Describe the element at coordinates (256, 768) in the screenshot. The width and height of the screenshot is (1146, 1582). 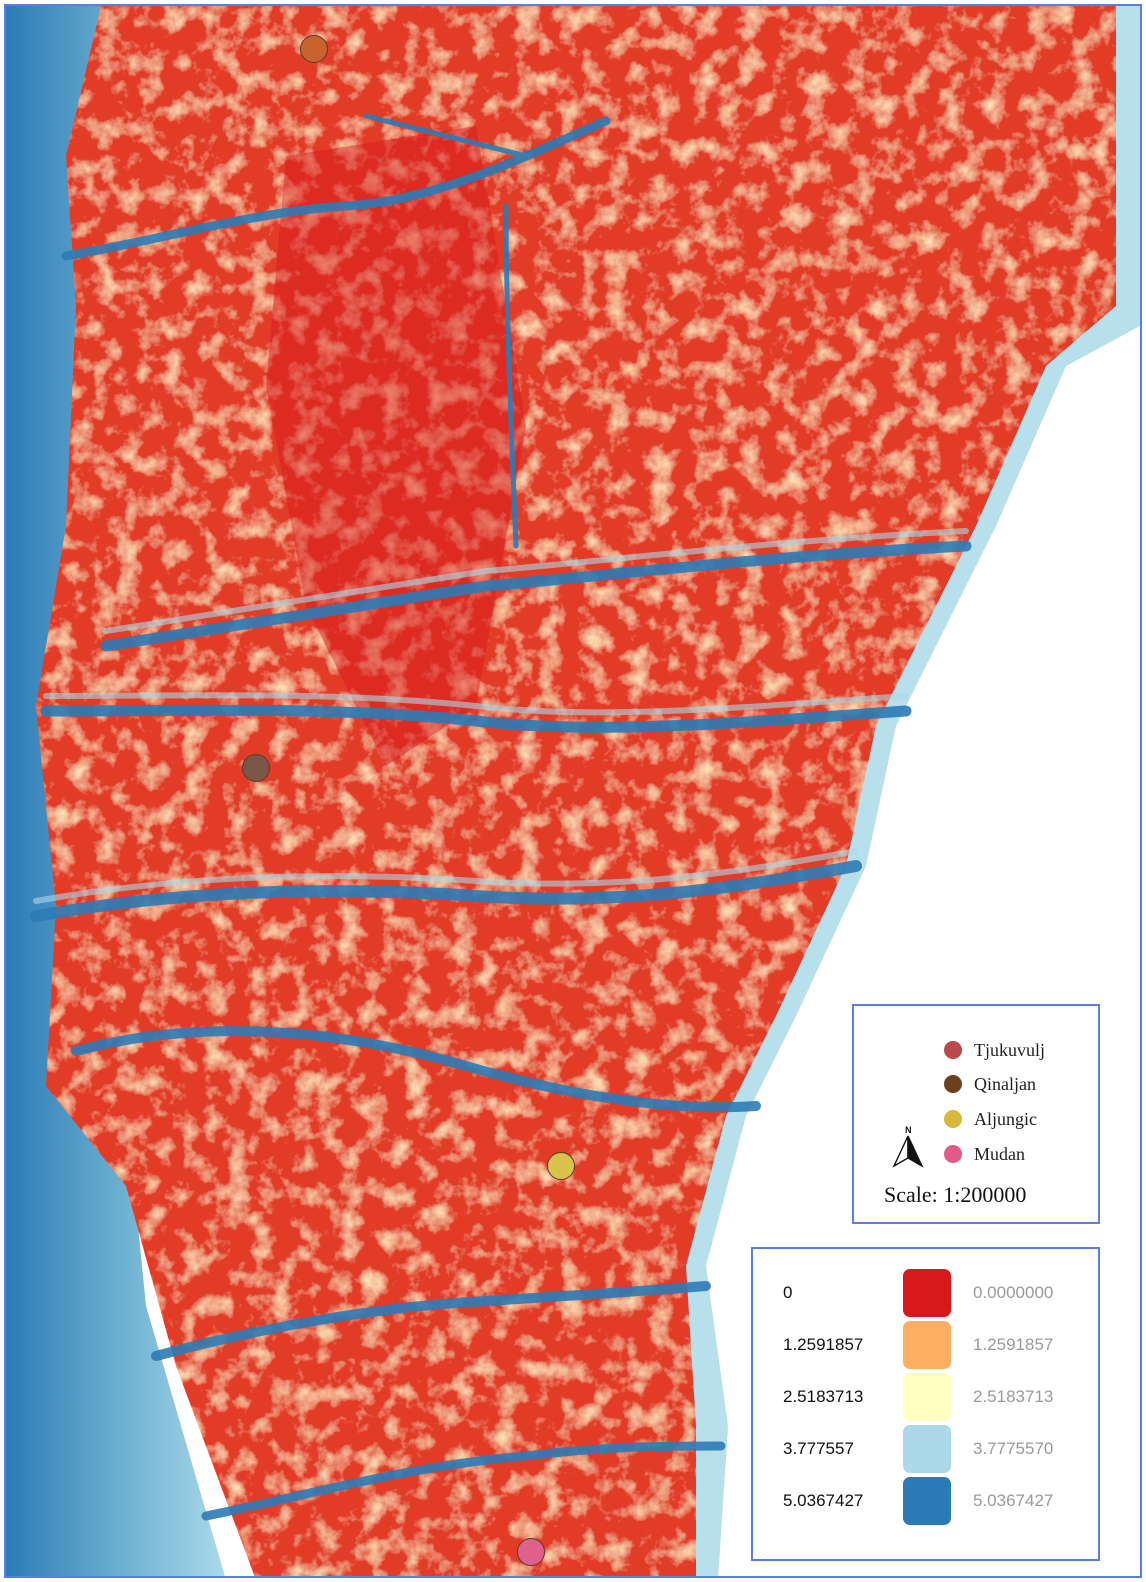
I see `marker-qinaljan` at that location.